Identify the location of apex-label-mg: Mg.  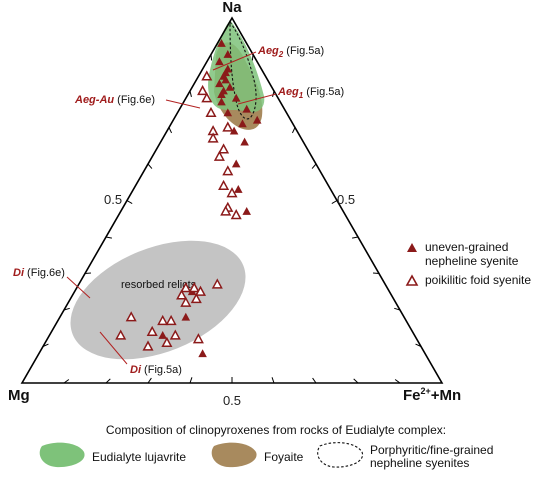
(19, 395).